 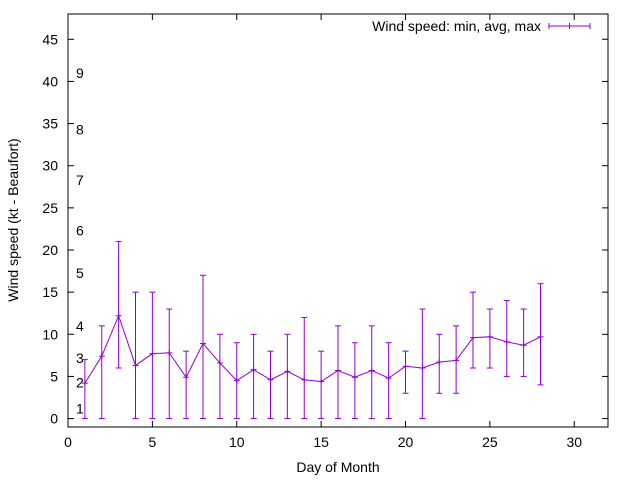 I want to click on y-tick-label: 5, so click(x=54, y=376).